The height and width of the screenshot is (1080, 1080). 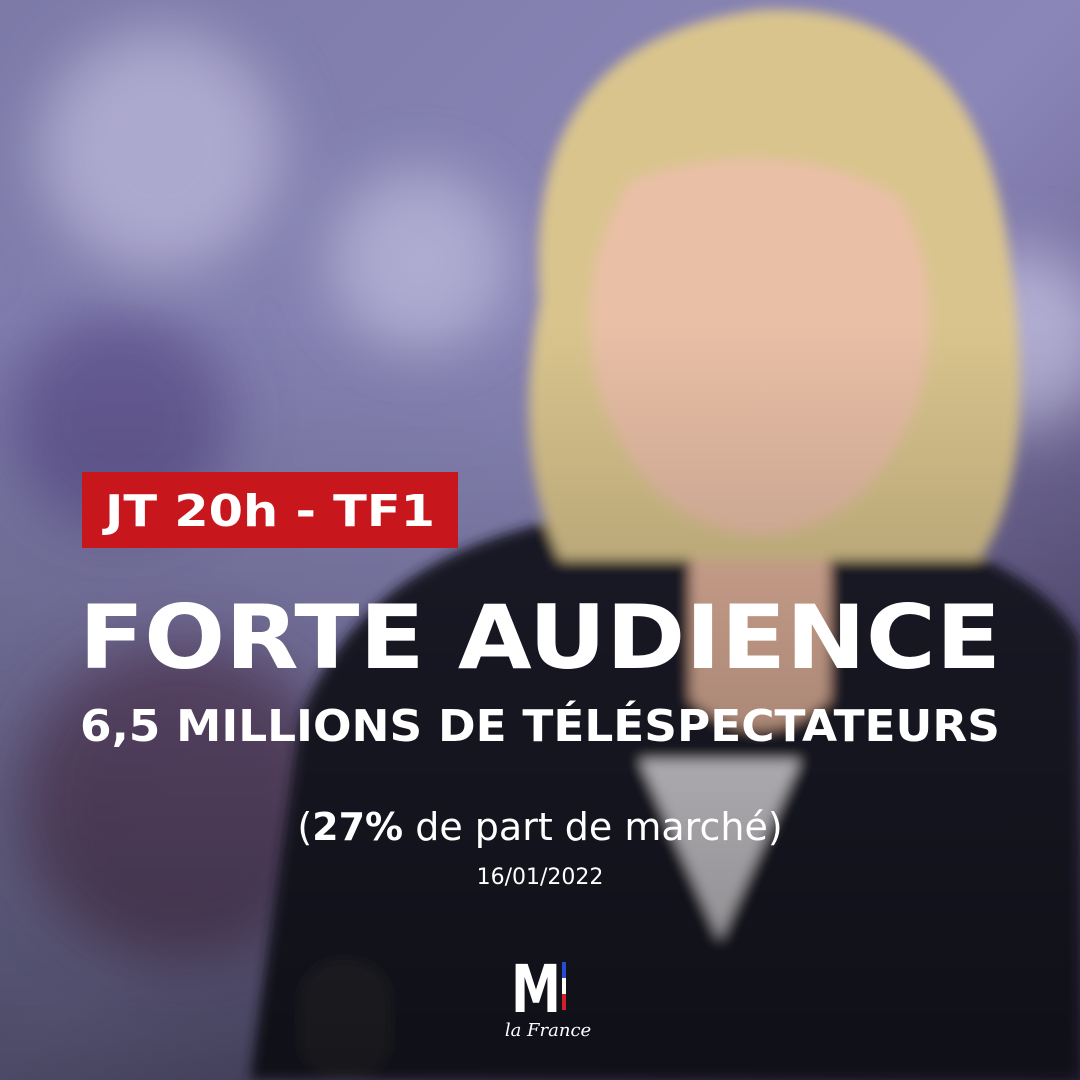 I want to click on headline: FORTE AUDIENCE, so click(x=540, y=637).